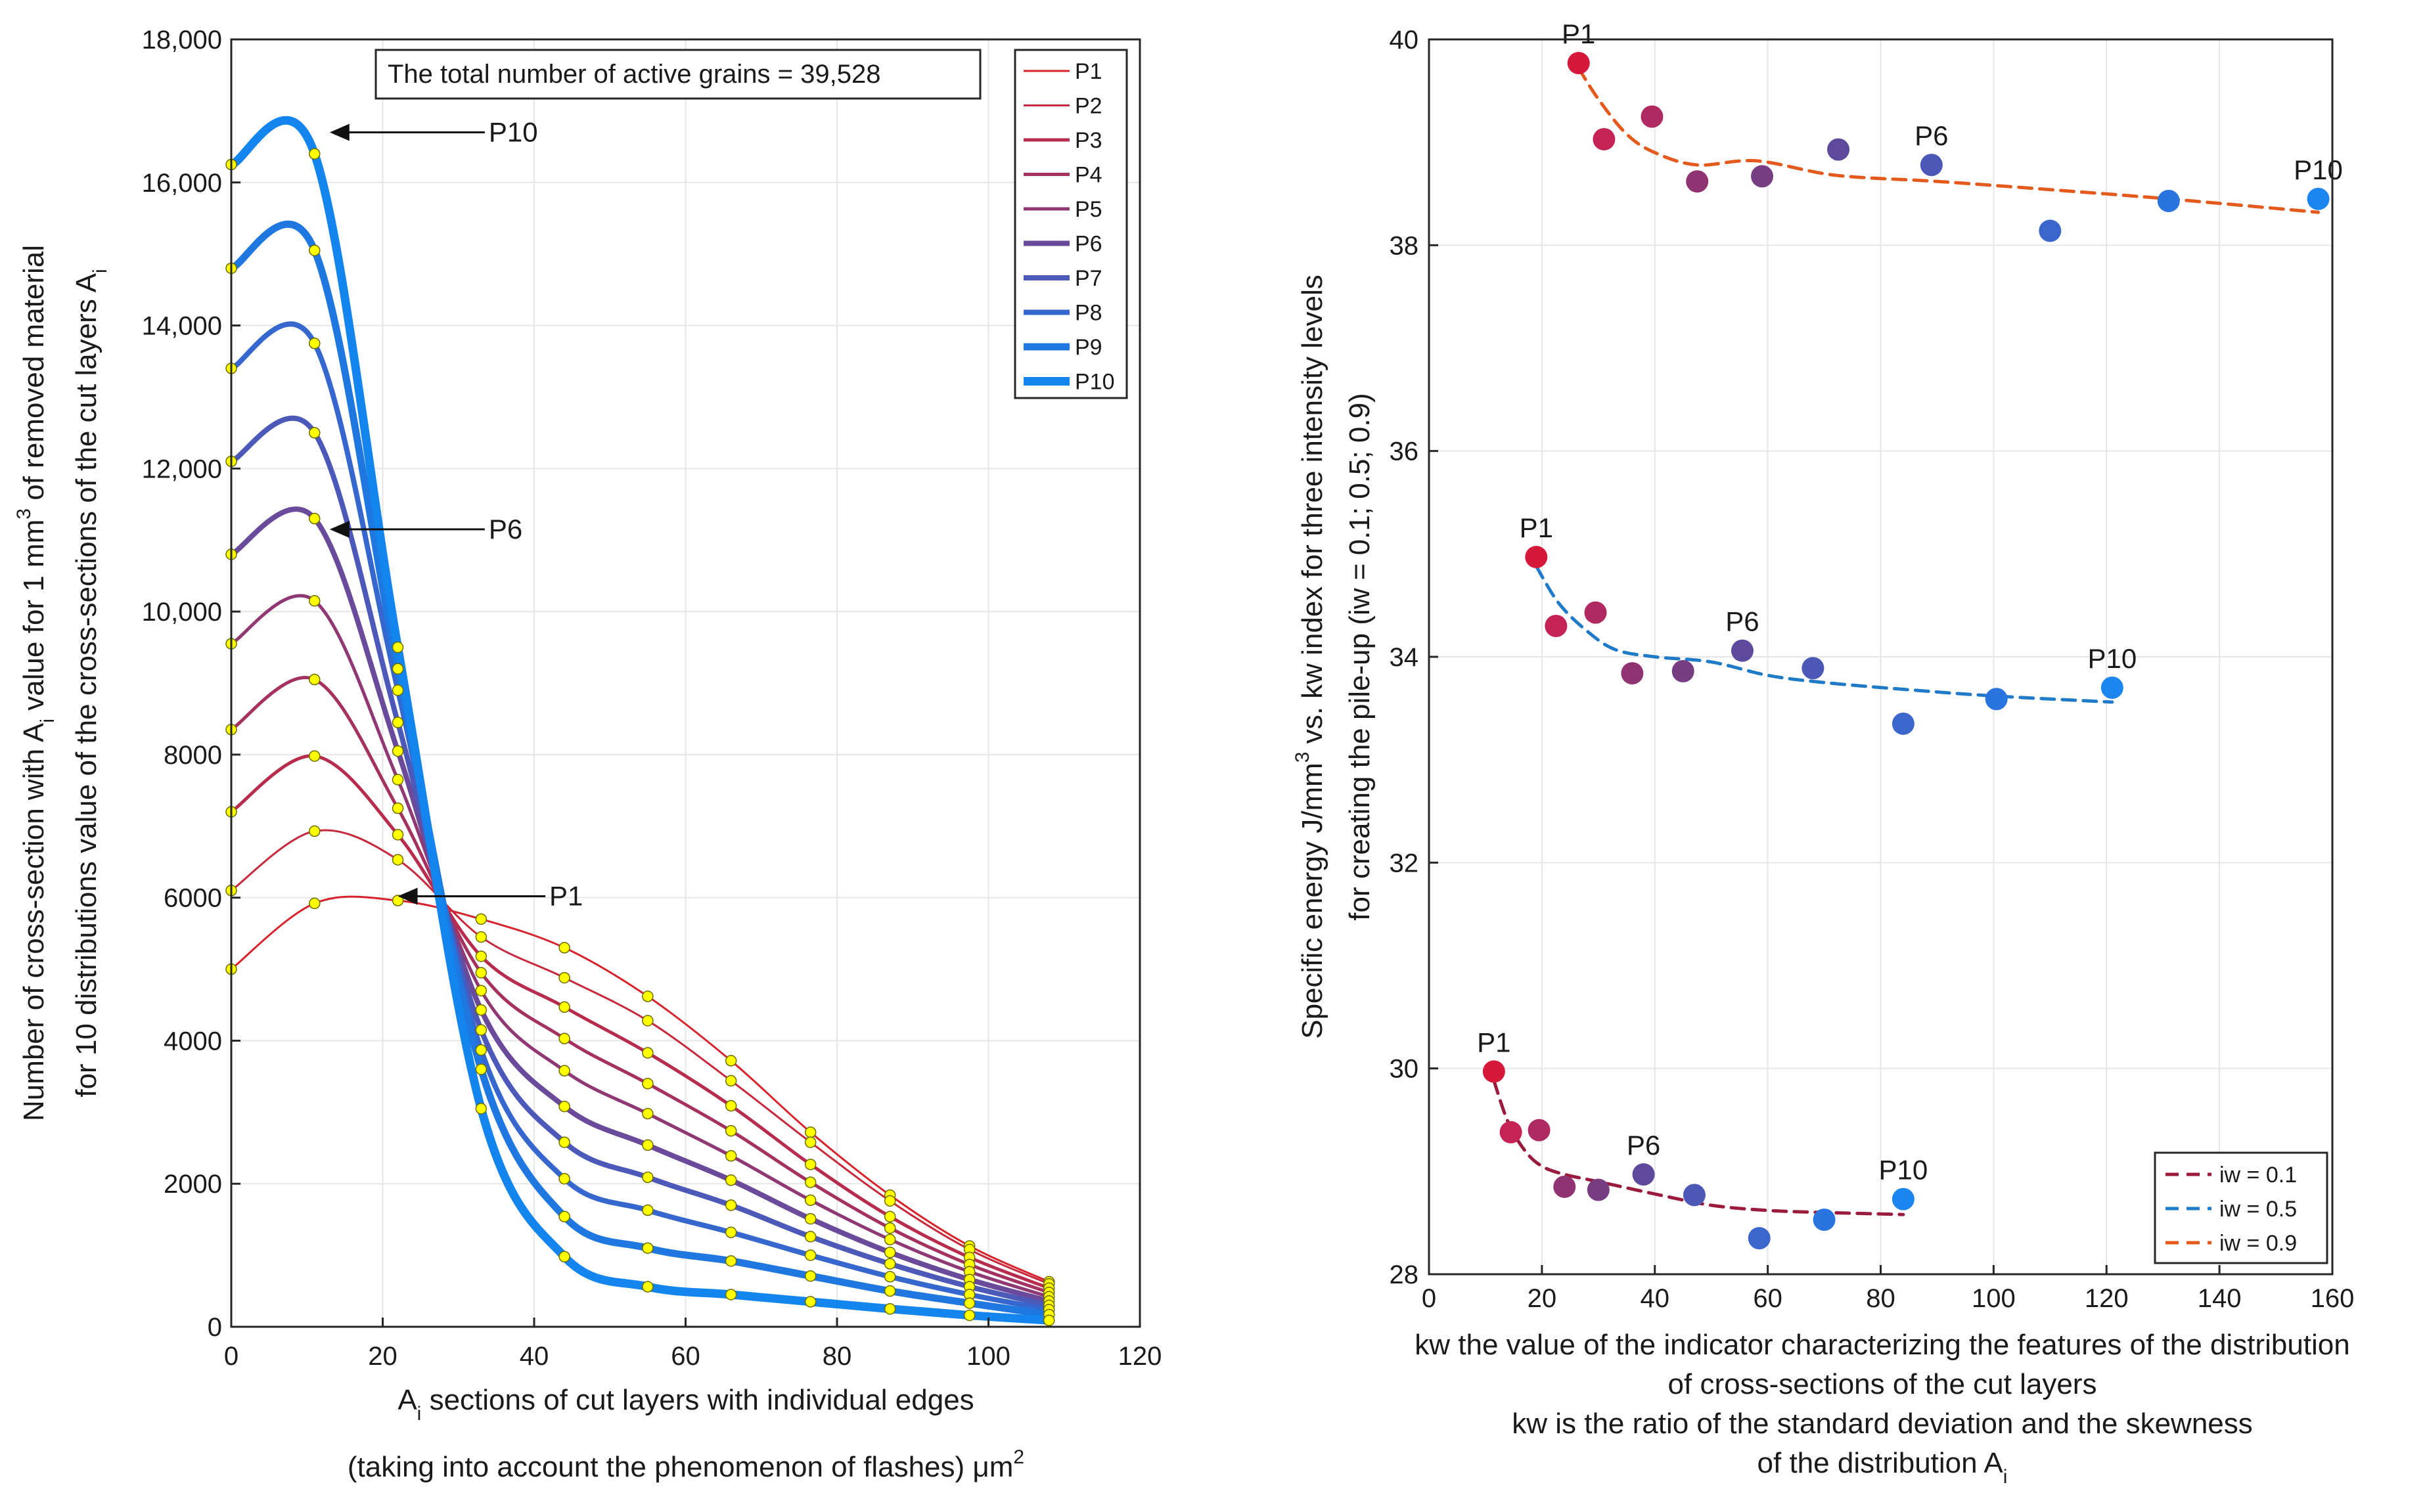 Image resolution: width=2425 pixels, height=1512 pixels. What do you see at coordinates (1095, 382) in the screenshot?
I see `legend-label-p10: P10` at bounding box center [1095, 382].